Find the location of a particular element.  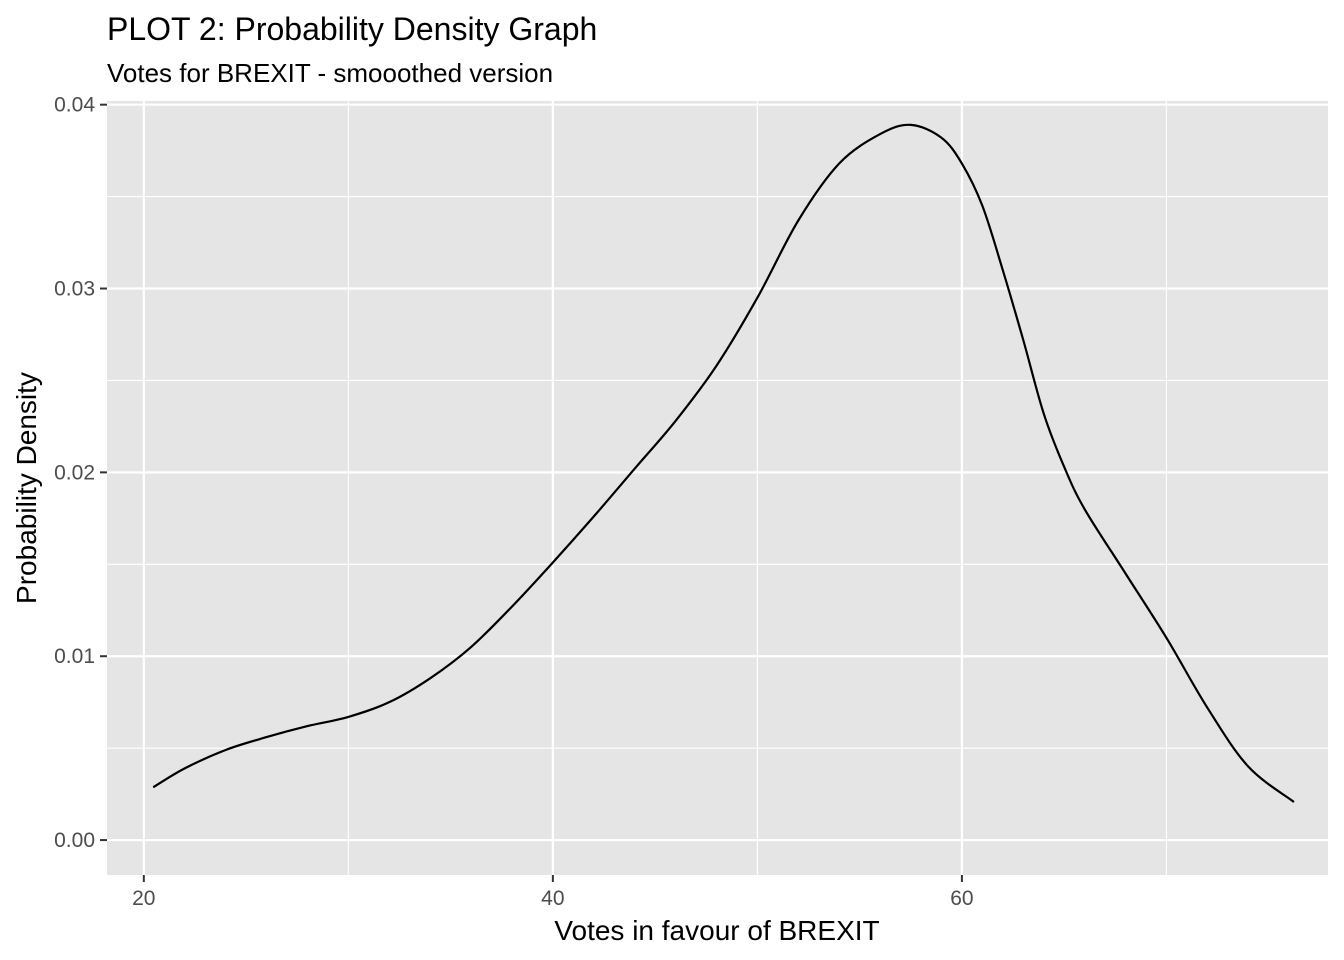

y-tick-label: 0.04 is located at coordinates (74, 105).